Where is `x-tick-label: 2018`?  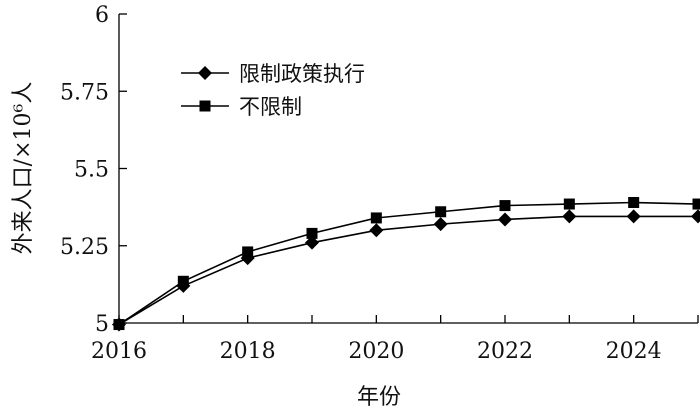
x-tick-label: 2018 is located at coordinates (248, 351).